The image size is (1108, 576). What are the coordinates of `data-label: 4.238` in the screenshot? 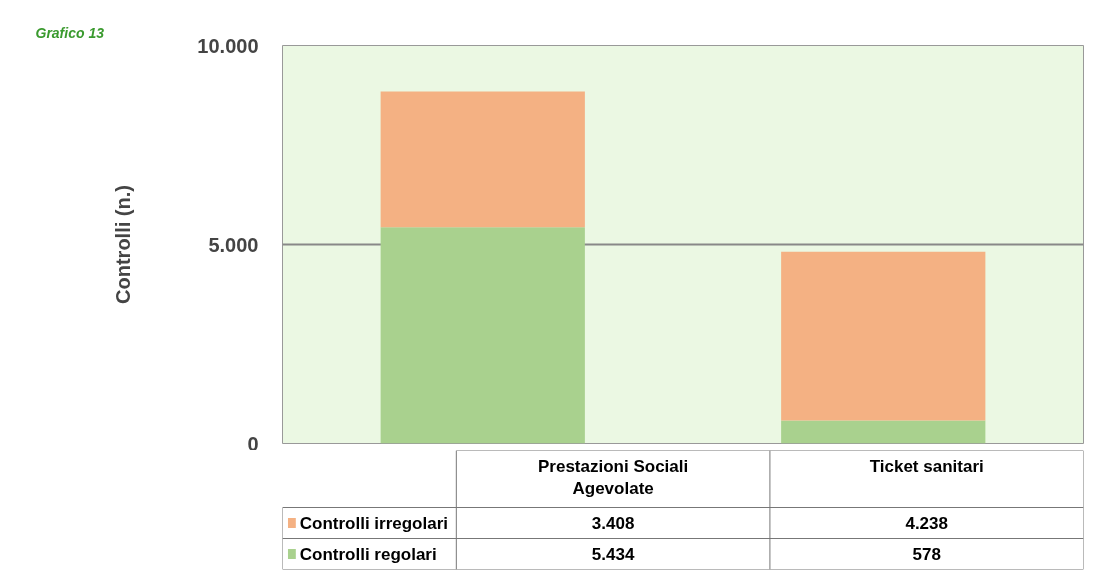 It's located at (926, 523).